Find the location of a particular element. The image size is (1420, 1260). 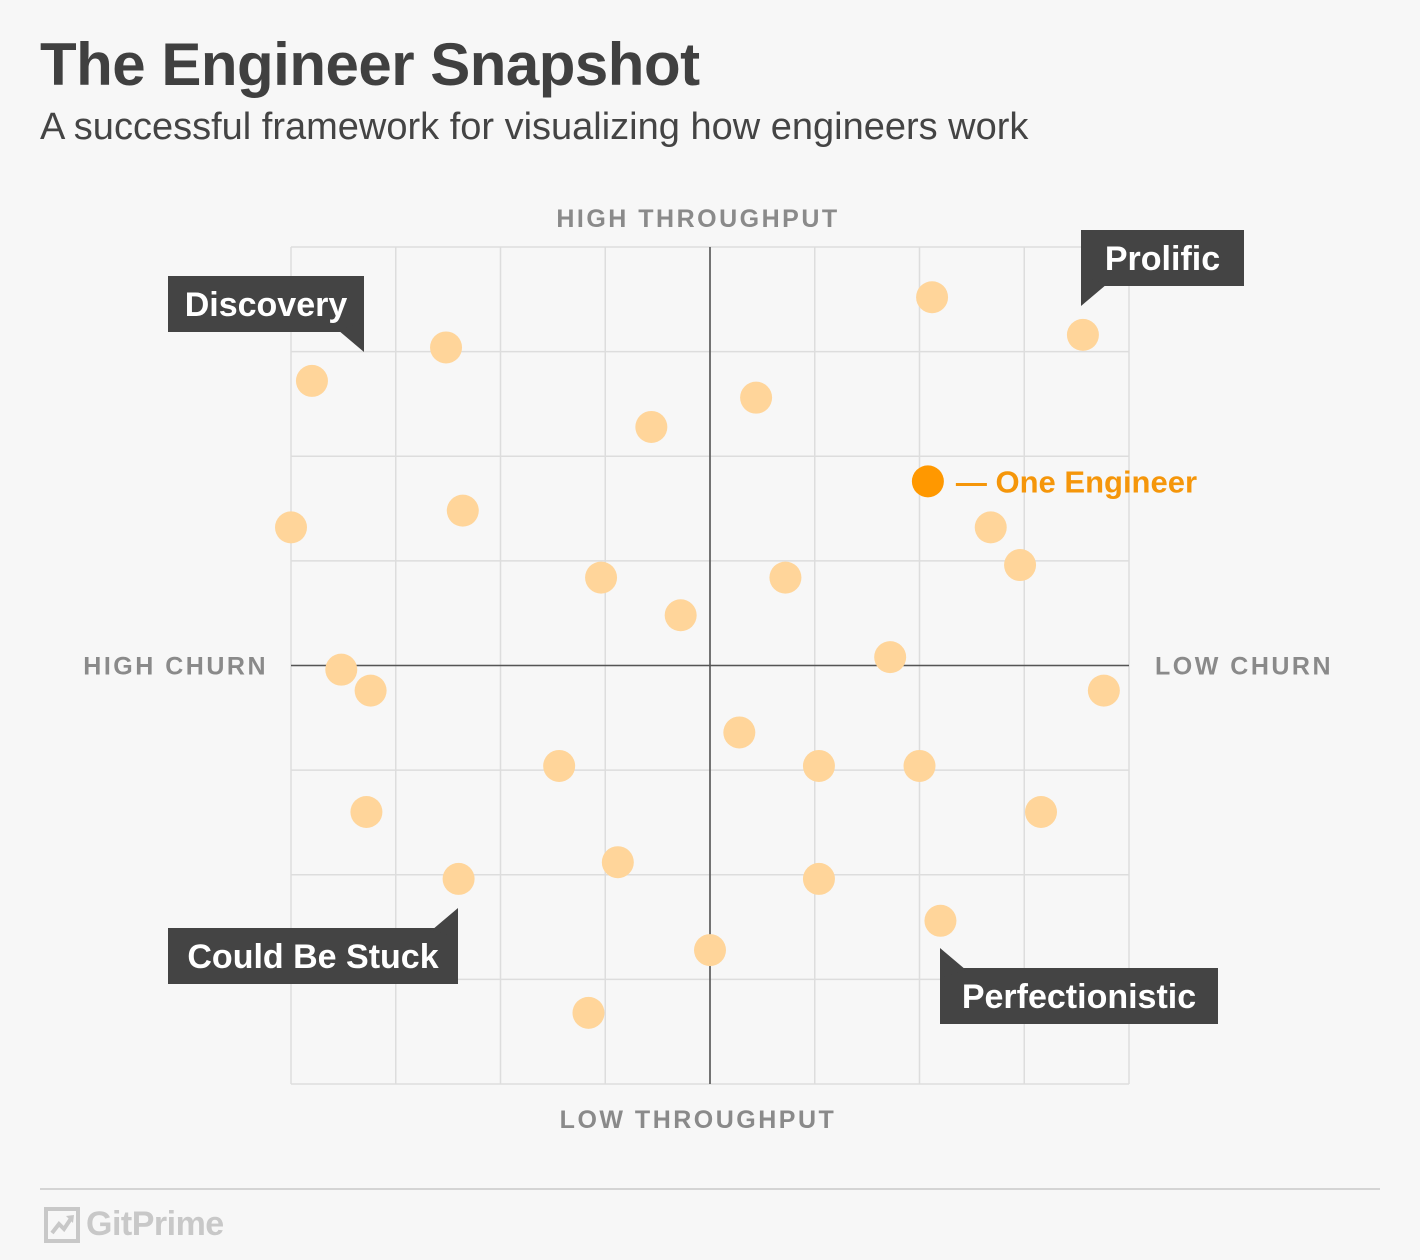

axis-label-right: LOW CHURN is located at coordinates (1244, 667).